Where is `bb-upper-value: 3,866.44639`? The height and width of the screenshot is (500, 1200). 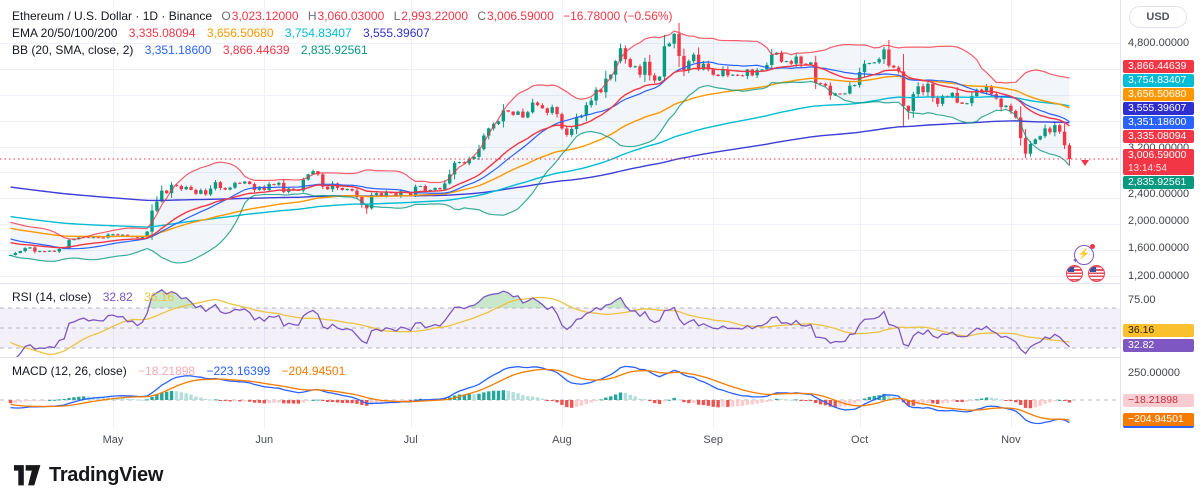 bb-upper-value: 3,866.44639 is located at coordinates (256, 50).